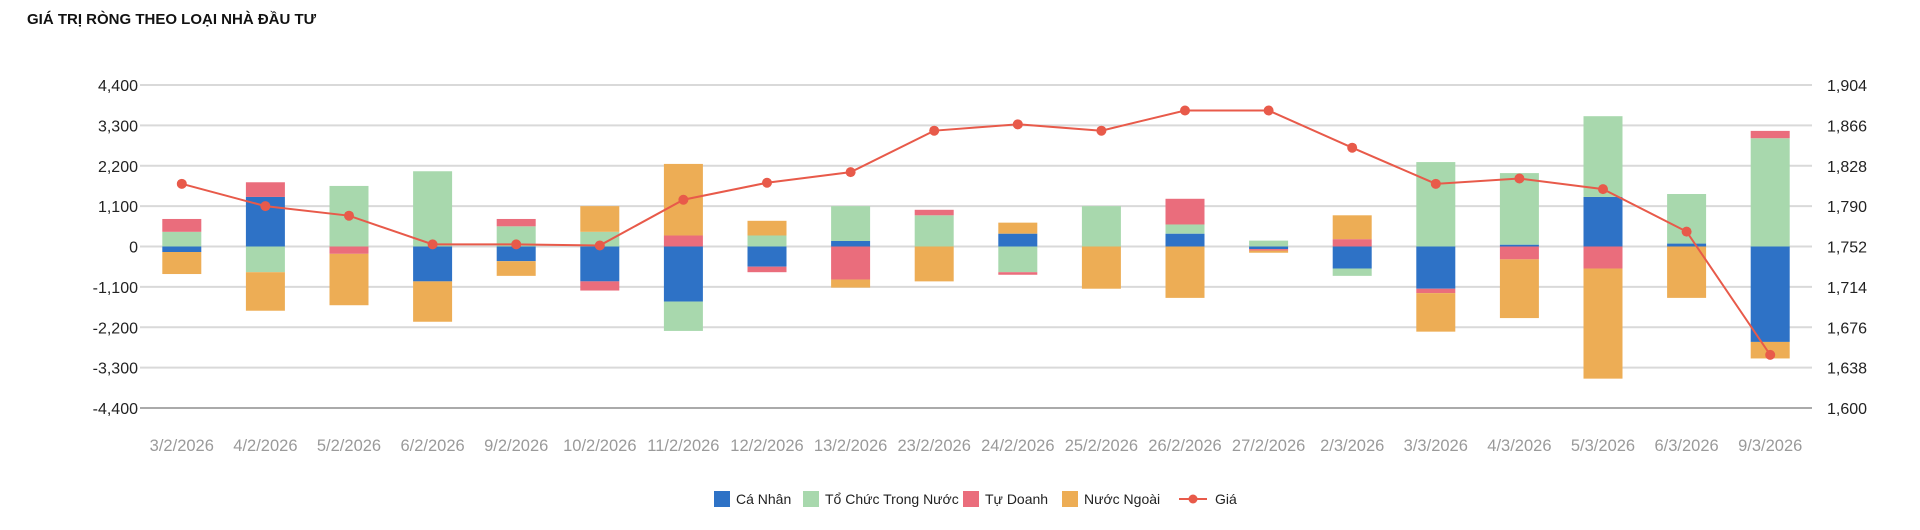 The image size is (1920, 530). I want to click on x-tick-label: 6/3/2026, so click(1686, 446).